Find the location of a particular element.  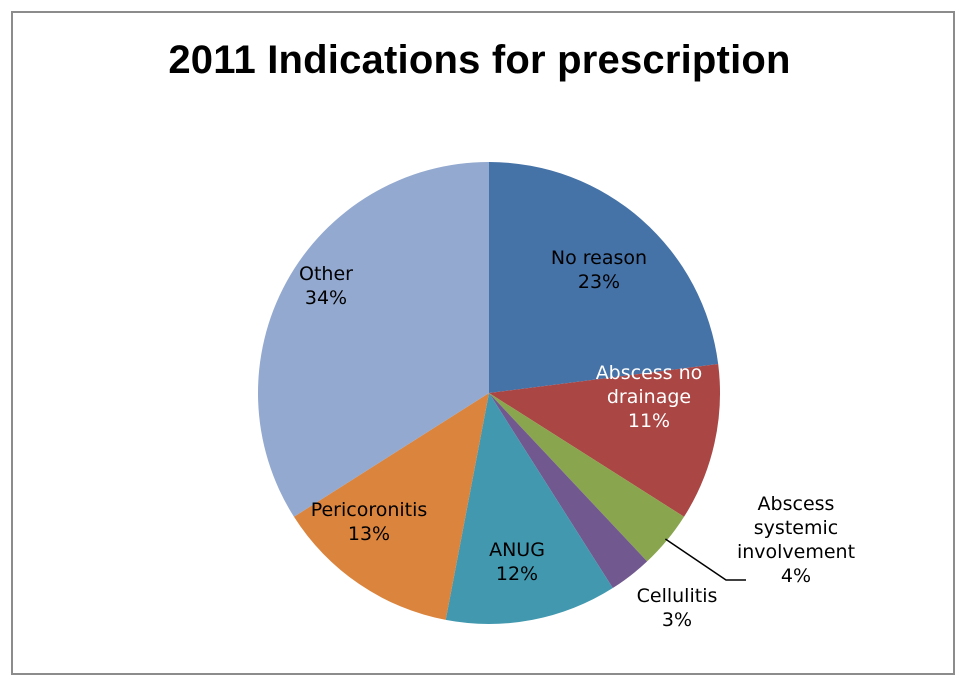

pie-slice-other is located at coordinates (373, 339).